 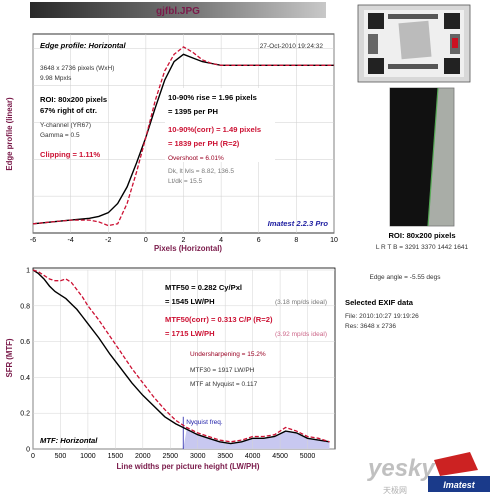 What do you see at coordinates (73, 99) in the screenshot?
I see `edge-roi: ROI: 80x200 pixels` at bounding box center [73, 99].